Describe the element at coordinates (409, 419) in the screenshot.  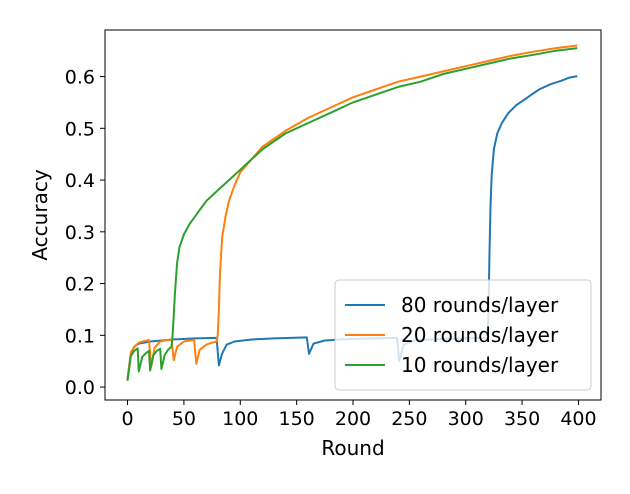
I see `x-tick-label: 250` at that location.